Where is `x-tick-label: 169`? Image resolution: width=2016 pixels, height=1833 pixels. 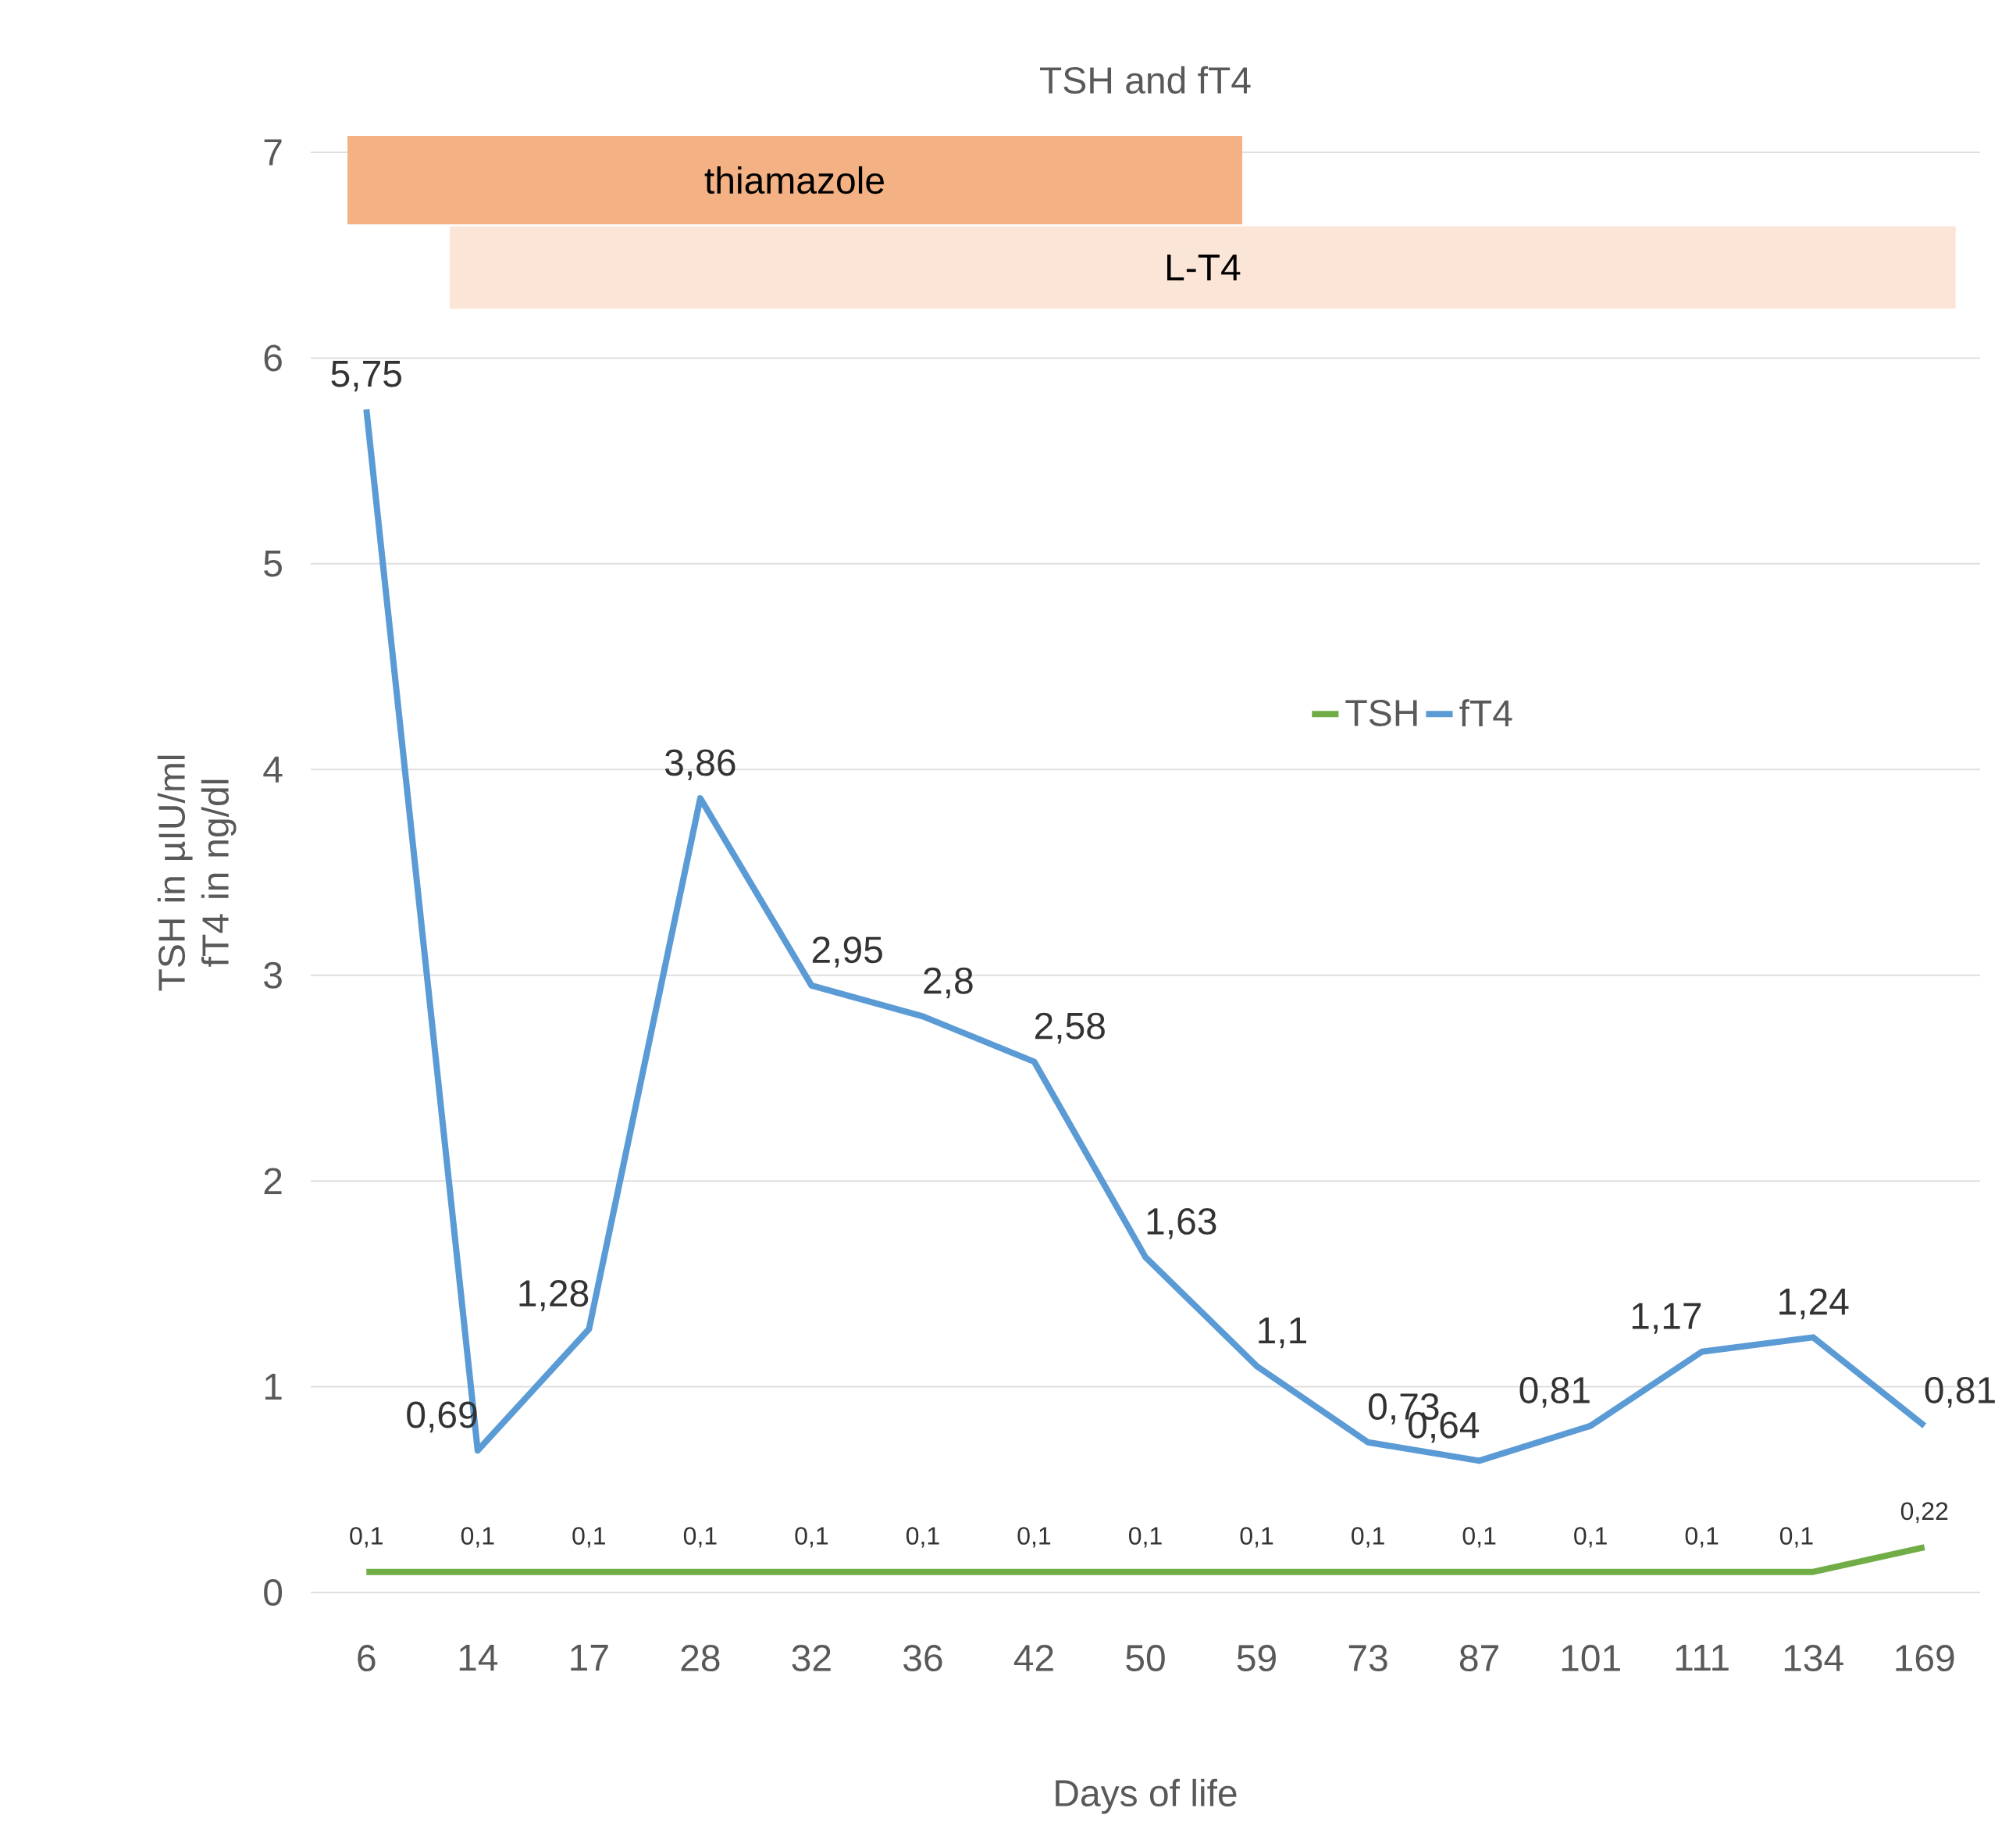 x-tick-label: 169 is located at coordinates (1925, 1658).